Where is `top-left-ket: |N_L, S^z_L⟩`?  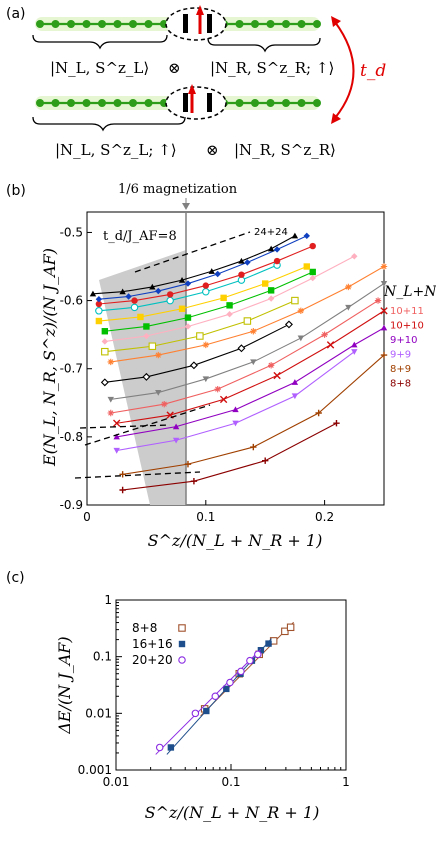 top-left-ket: |N_L, S^z_L⟩ is located at coordinates (99, 68).